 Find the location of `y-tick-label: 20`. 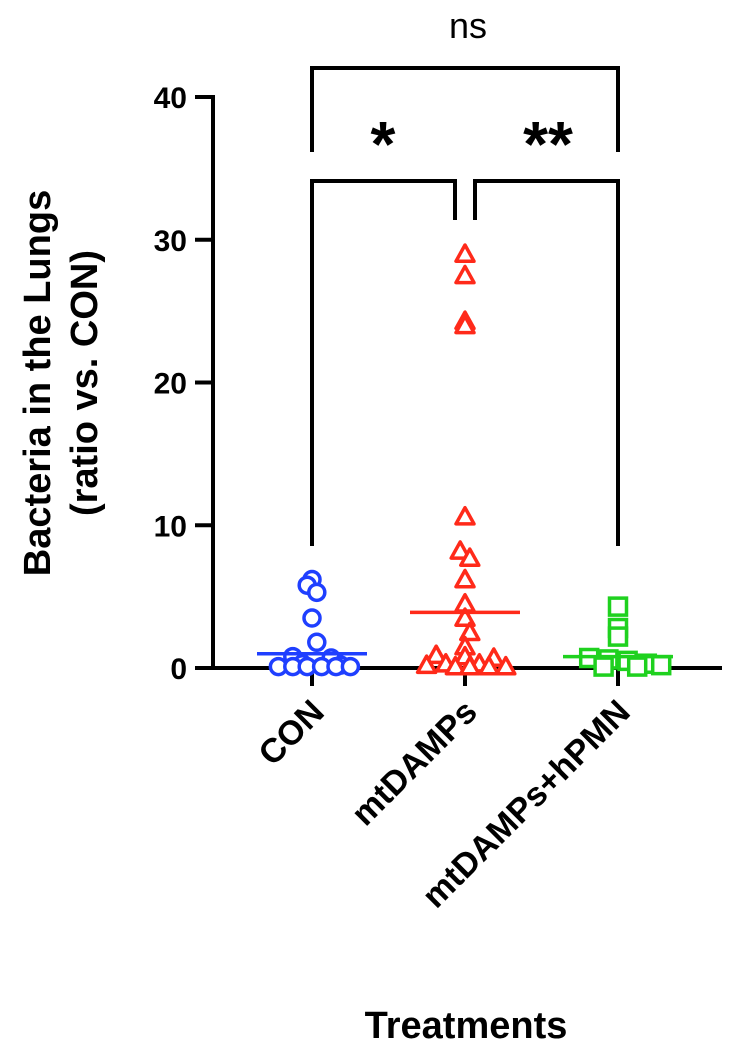

y-tick-label: 20 is located at coordinates (170, 384).